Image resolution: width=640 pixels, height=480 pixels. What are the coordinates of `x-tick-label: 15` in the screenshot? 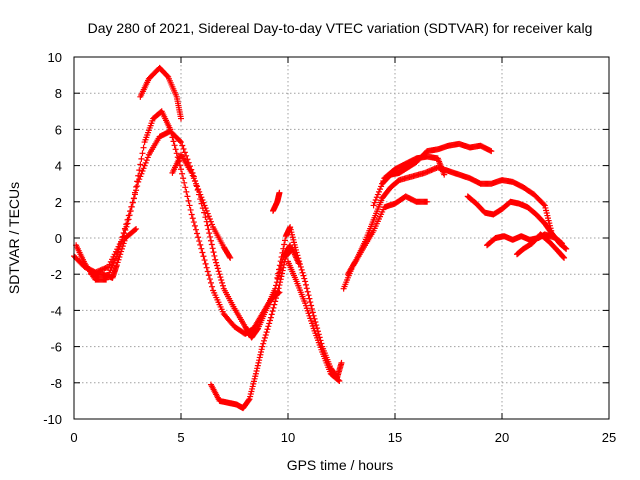 It's located at (395, 437).